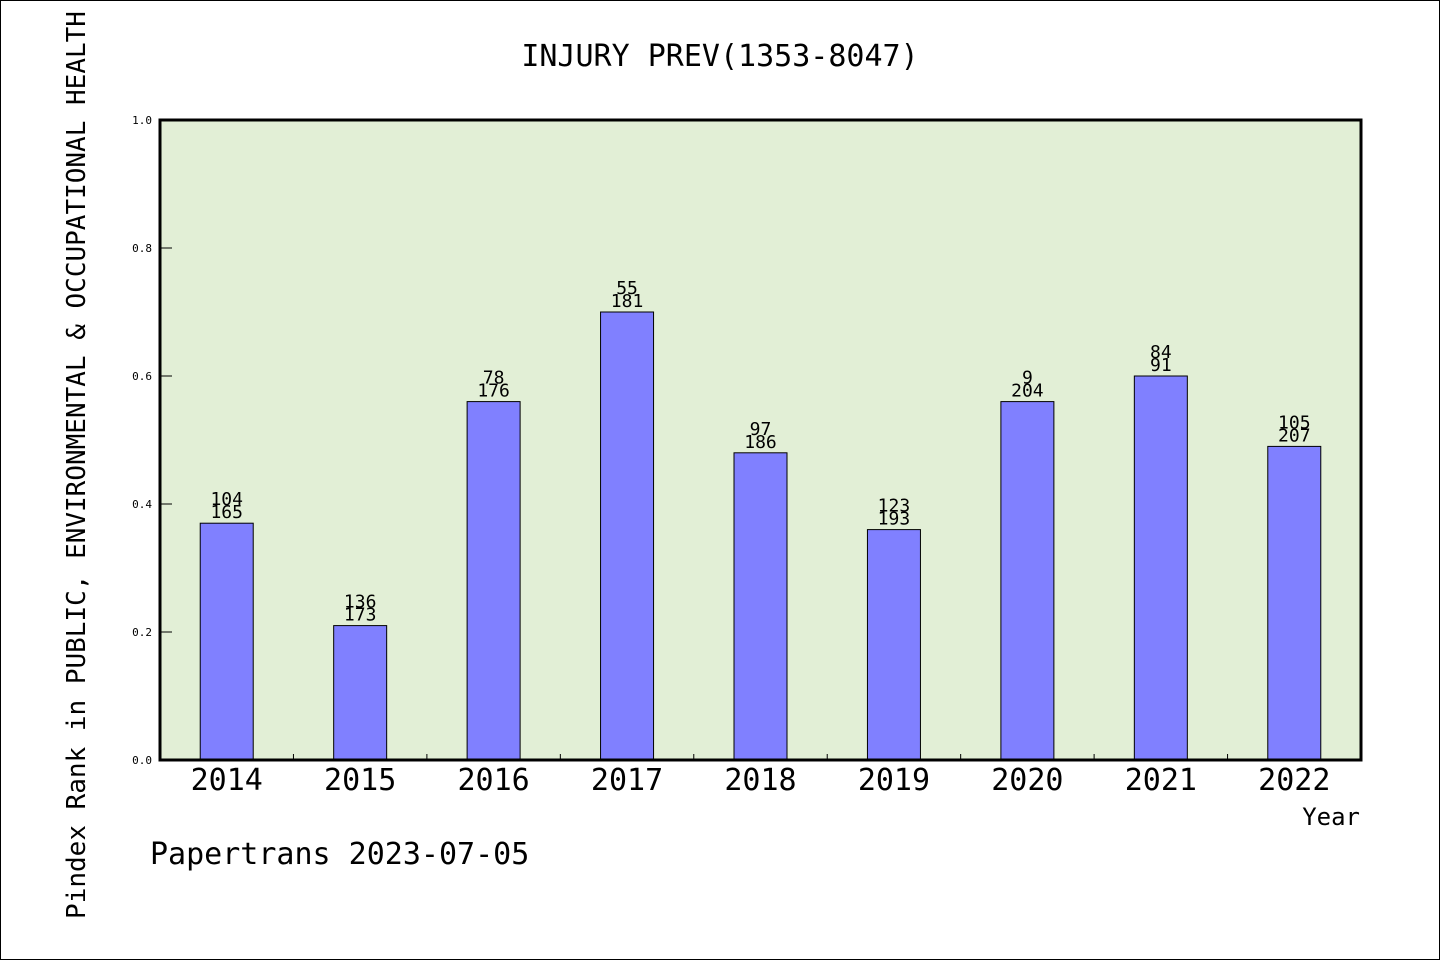  Describe the element at coordinates (1027, 391) in the screenshot. I see `bar-label-bottom: 204` at that location.